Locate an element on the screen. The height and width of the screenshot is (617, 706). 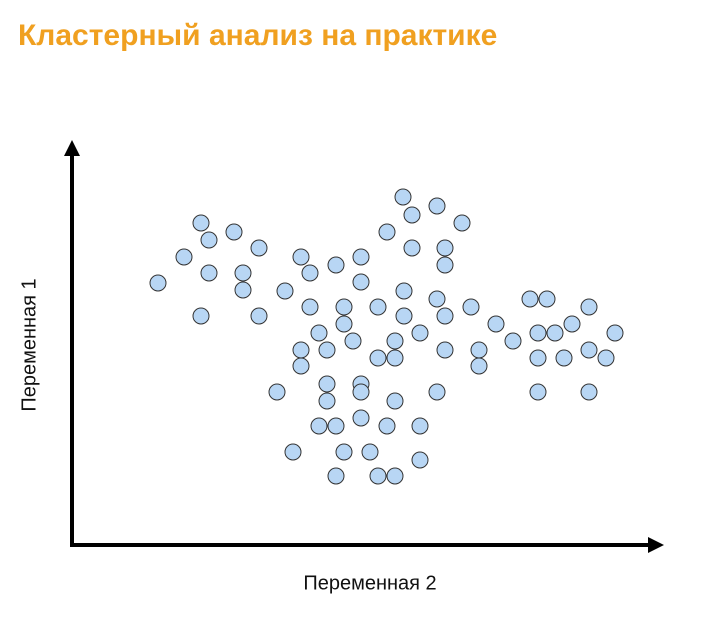
y-axis-arrow is located at coordinates (72, 148).